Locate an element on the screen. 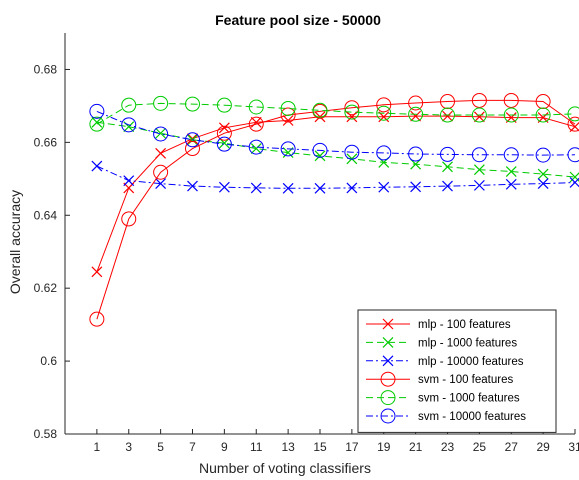  legend-label: mlp - 1000 features is located at coordinates (467, 343).